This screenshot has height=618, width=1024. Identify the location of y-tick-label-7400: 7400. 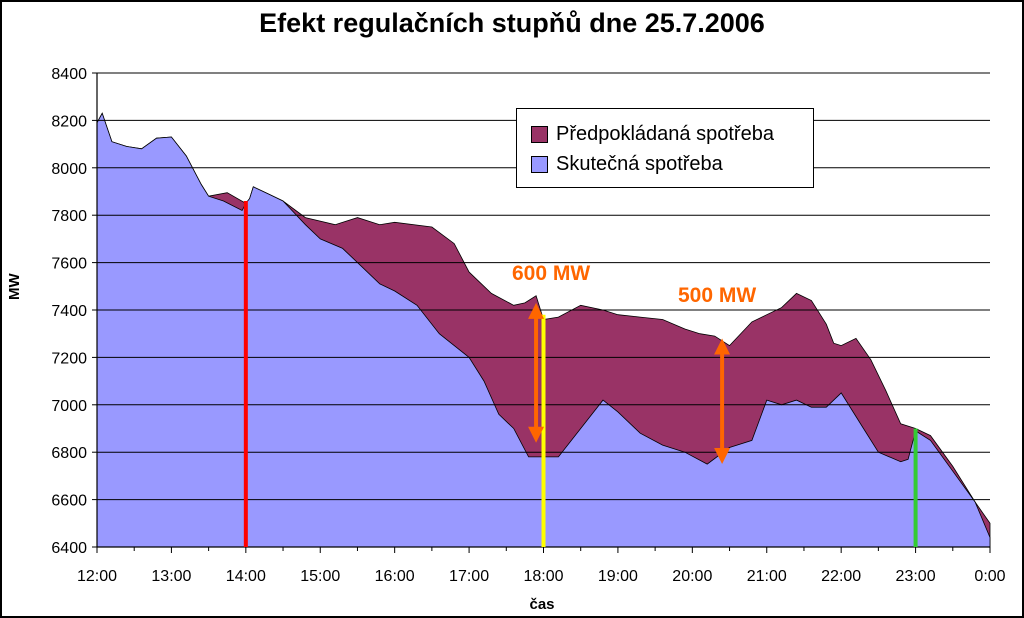
(69, 311).